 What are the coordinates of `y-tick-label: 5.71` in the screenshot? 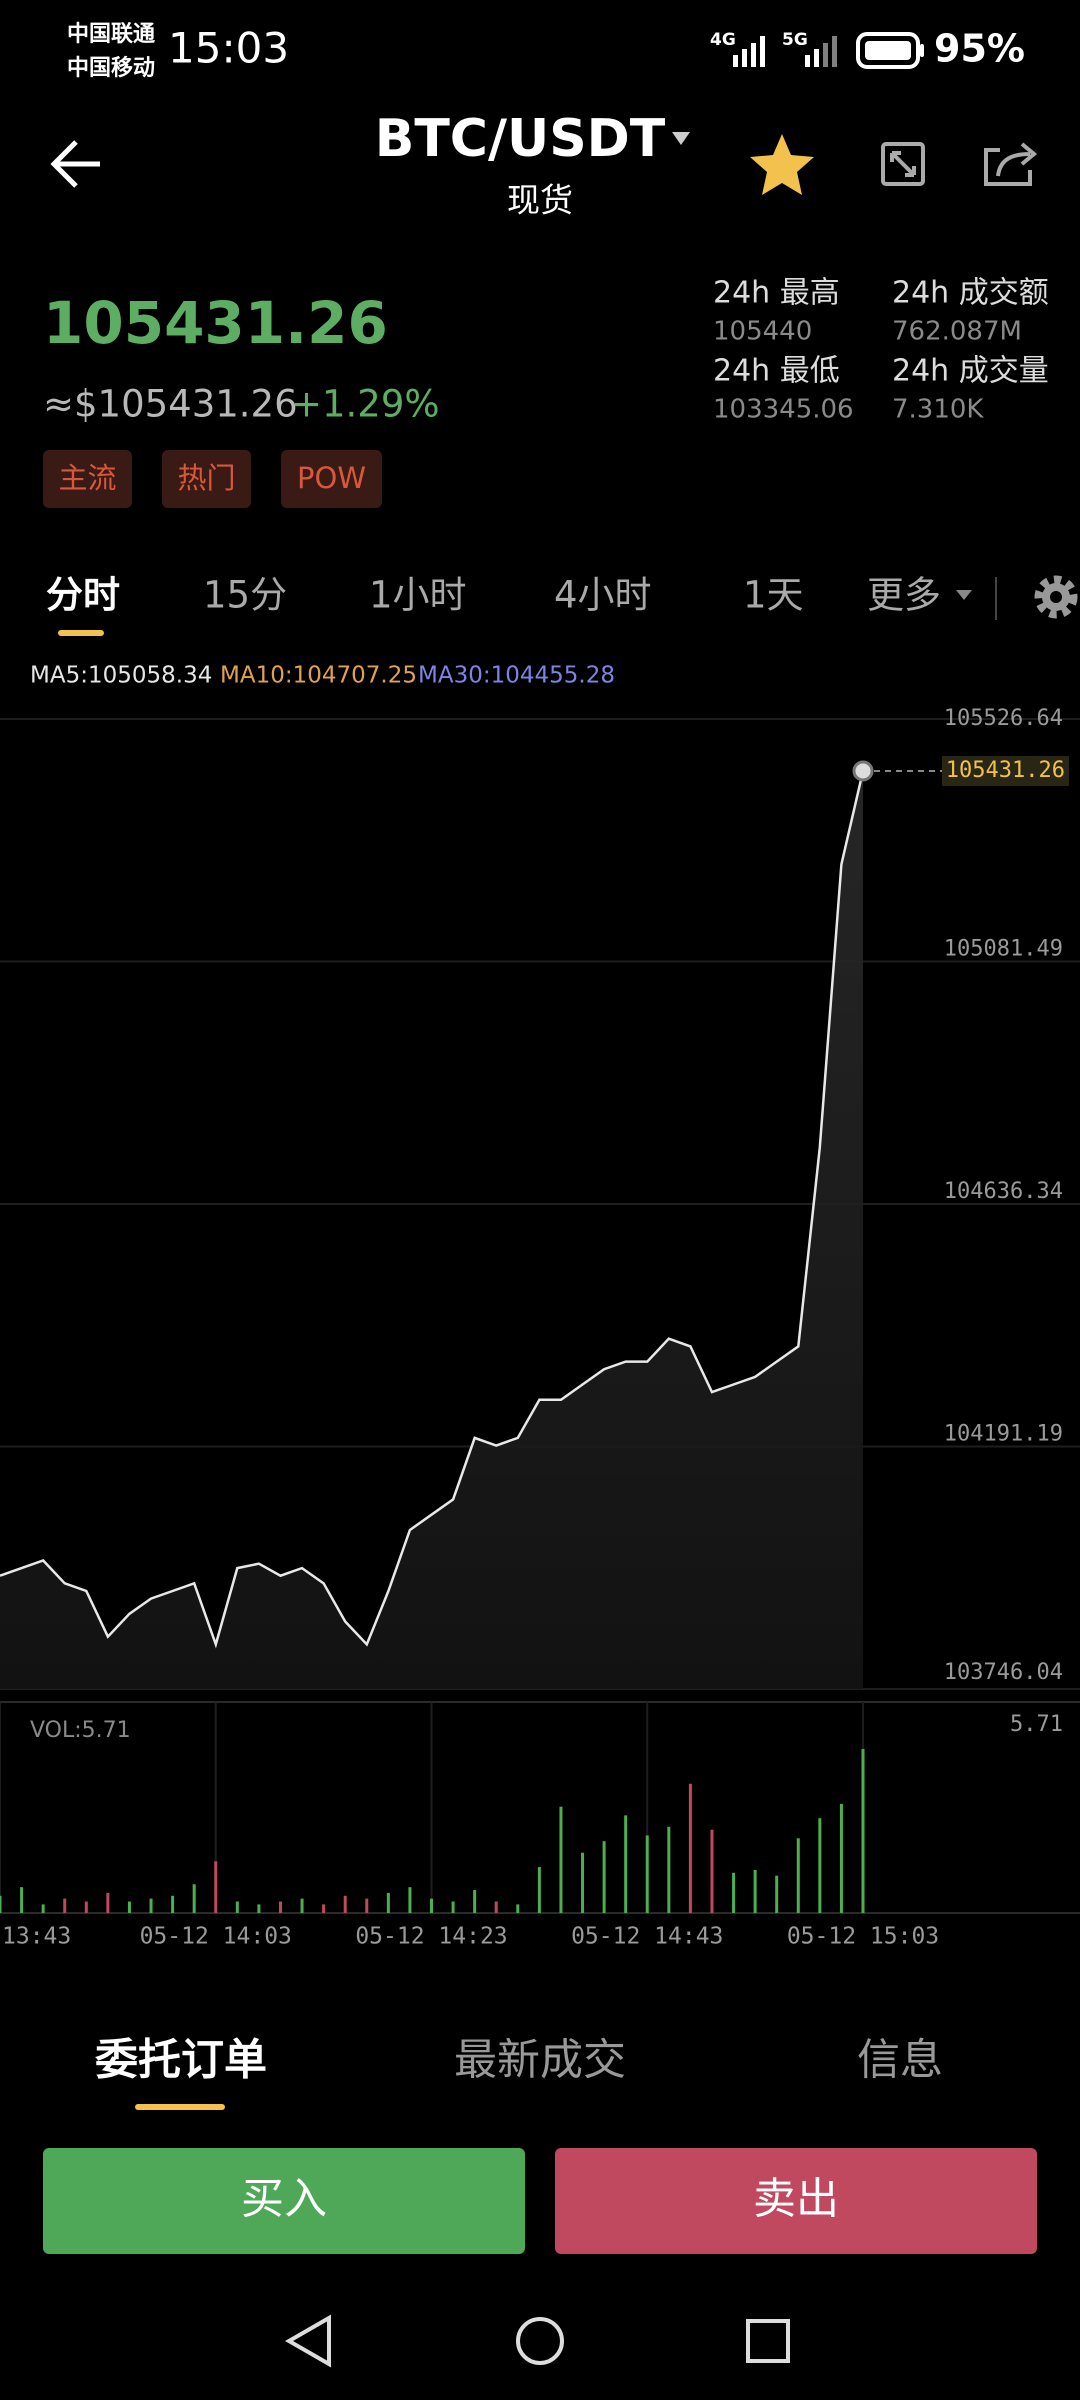 It's located at (1036, 1724).